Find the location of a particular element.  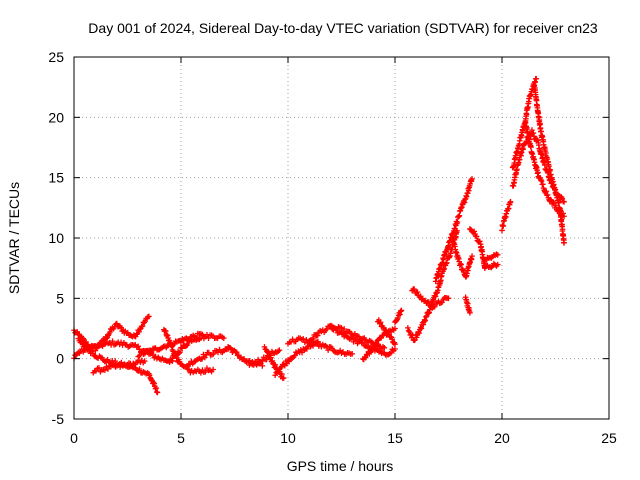

x-tick-label: 15 is located at coordinates (395, 438).